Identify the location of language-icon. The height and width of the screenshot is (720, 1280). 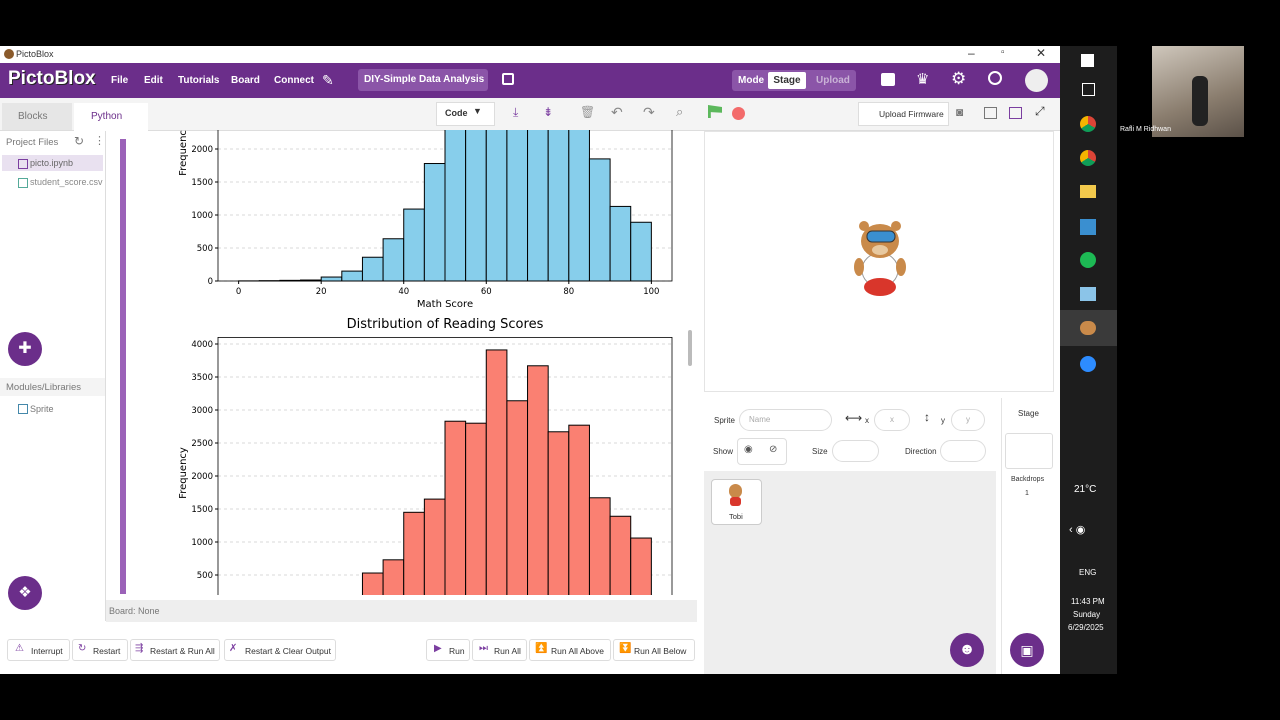
(995, 78).